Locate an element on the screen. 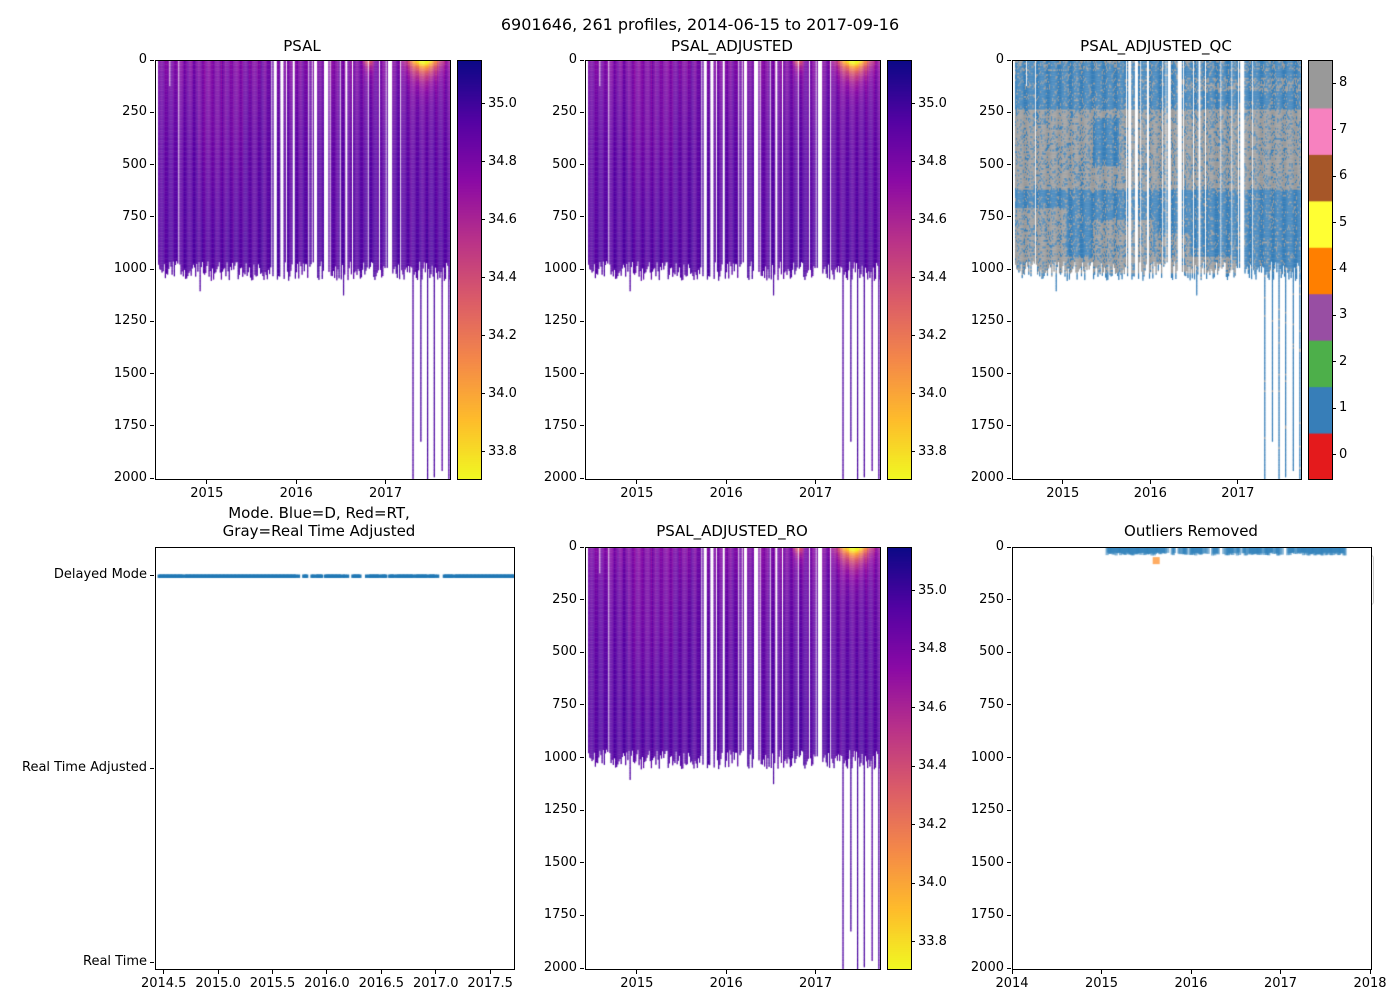 This screenshot has width=1400, height=1000. psal_adjusted_qc-colorbar-tick-label: 7 is located at coordinates (1343, 129).